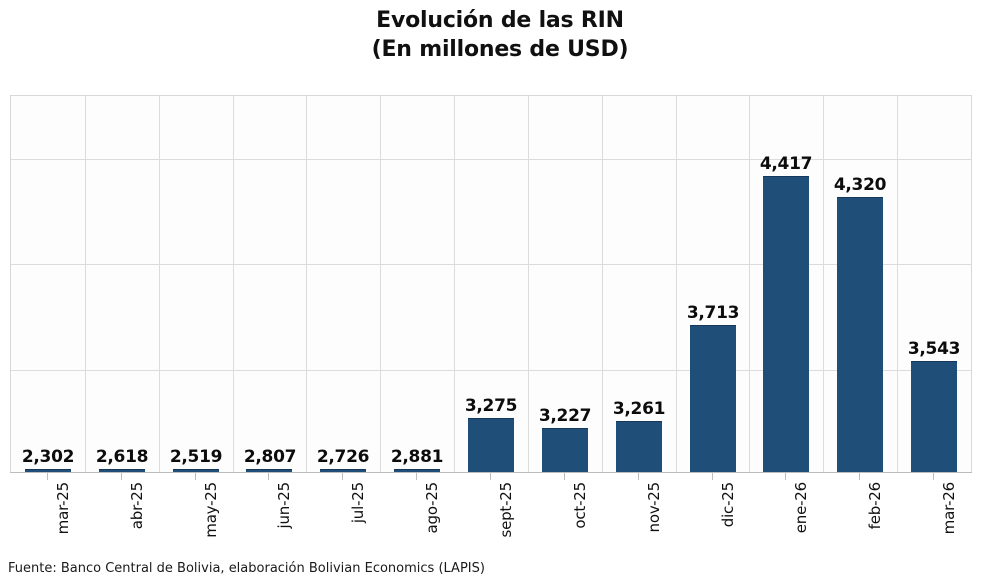  What do you see at coordinates (934, 349) in the screenshot?
I see `bar-value-label-mar-26: 3,543` at bounding box center [934, 349].